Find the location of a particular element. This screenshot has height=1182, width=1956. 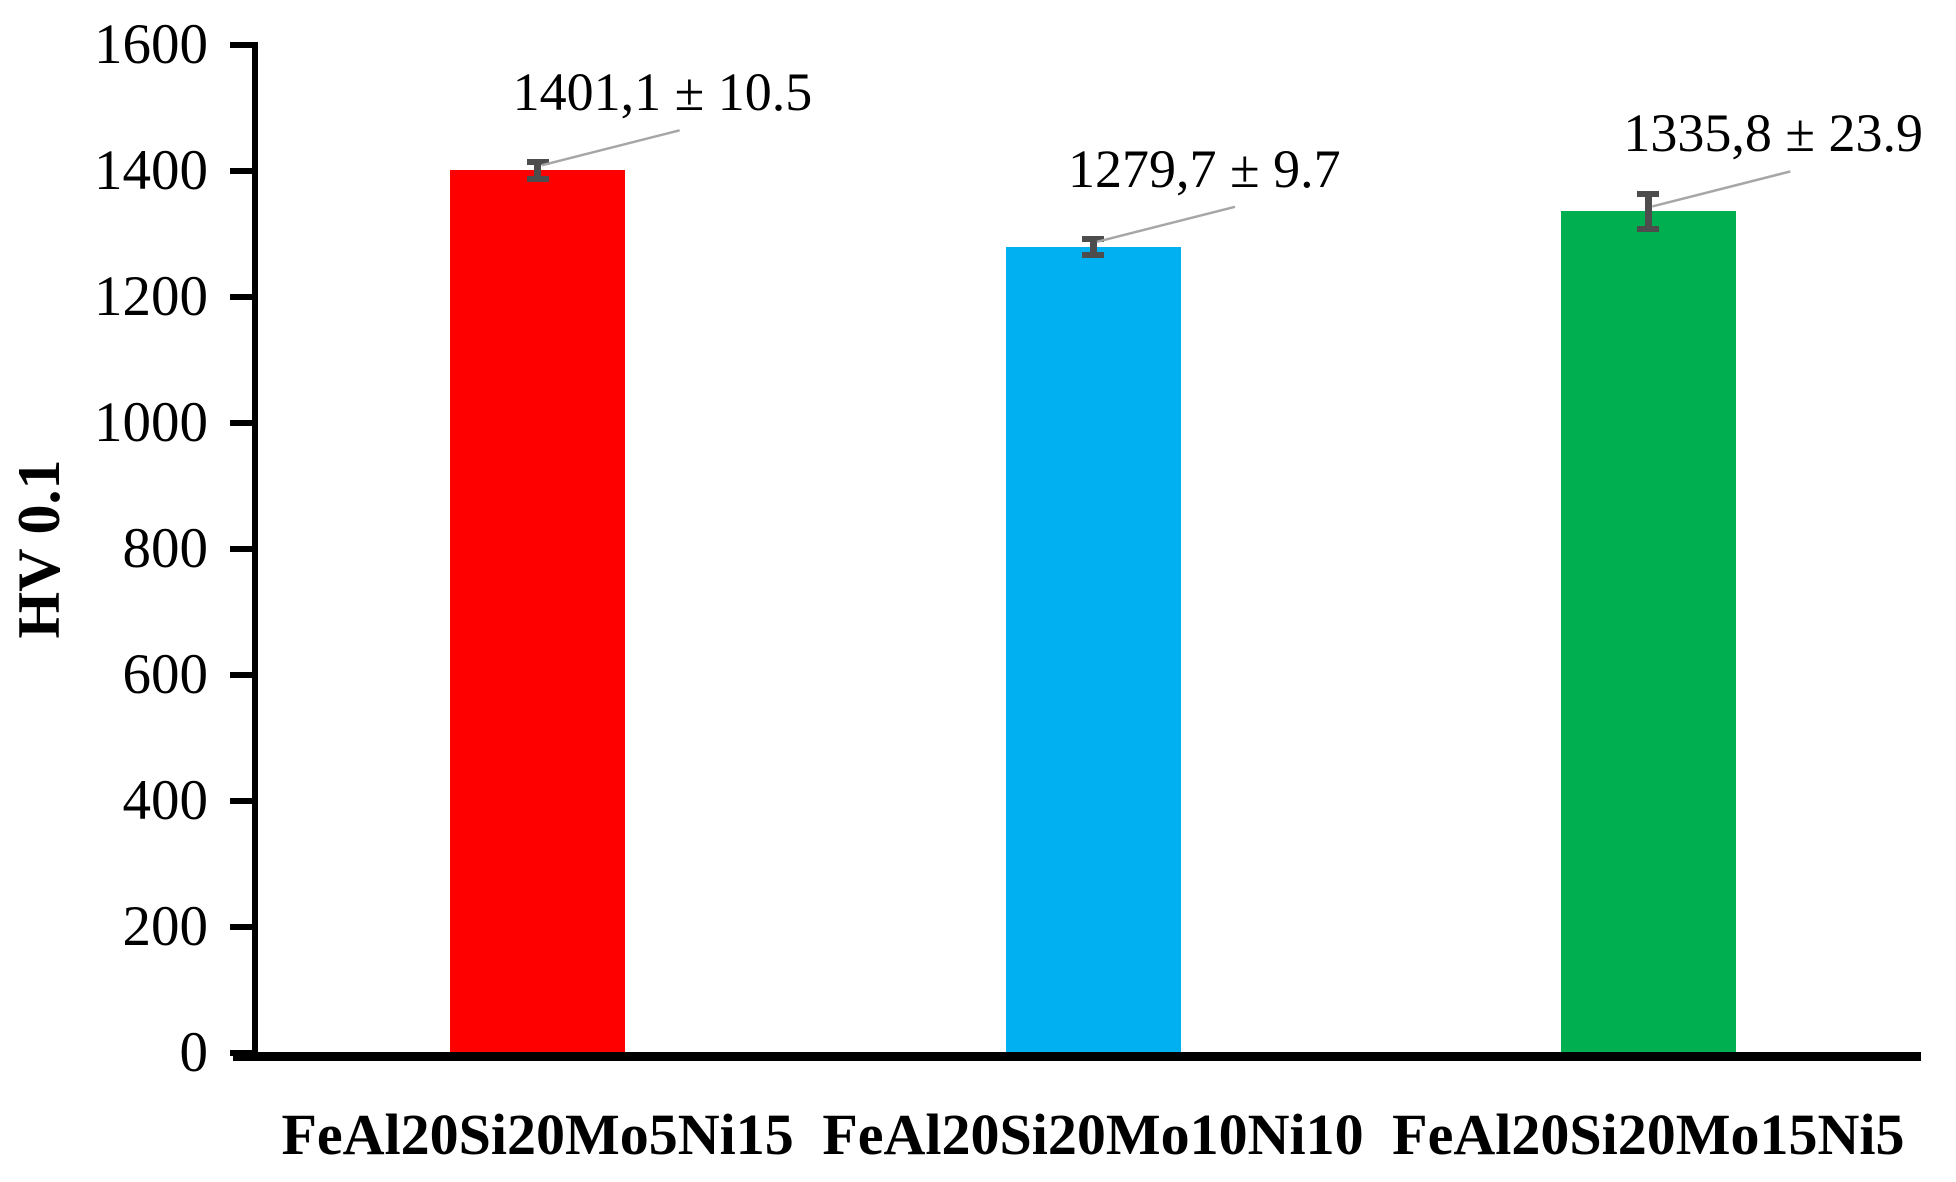

error-bar-1-cap-bottom is located at coordinates (1093, 254).